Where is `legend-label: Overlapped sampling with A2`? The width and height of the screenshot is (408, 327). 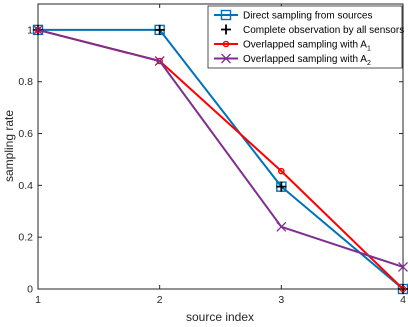
legend-label: Overlapped sampling with A2 is located at coordinates (307, 60).